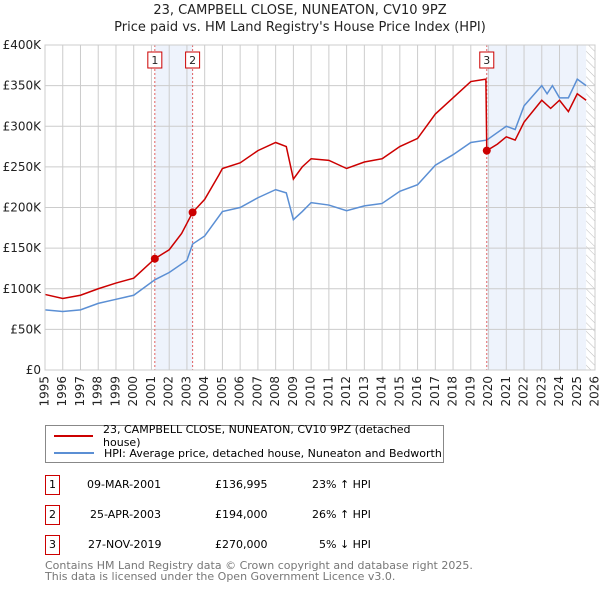 The width and height of the screenshot is (600, 590). Describe the element at coordinates (346, 391) in the screenshot. I see `x-tick-label: 2012` at that location.